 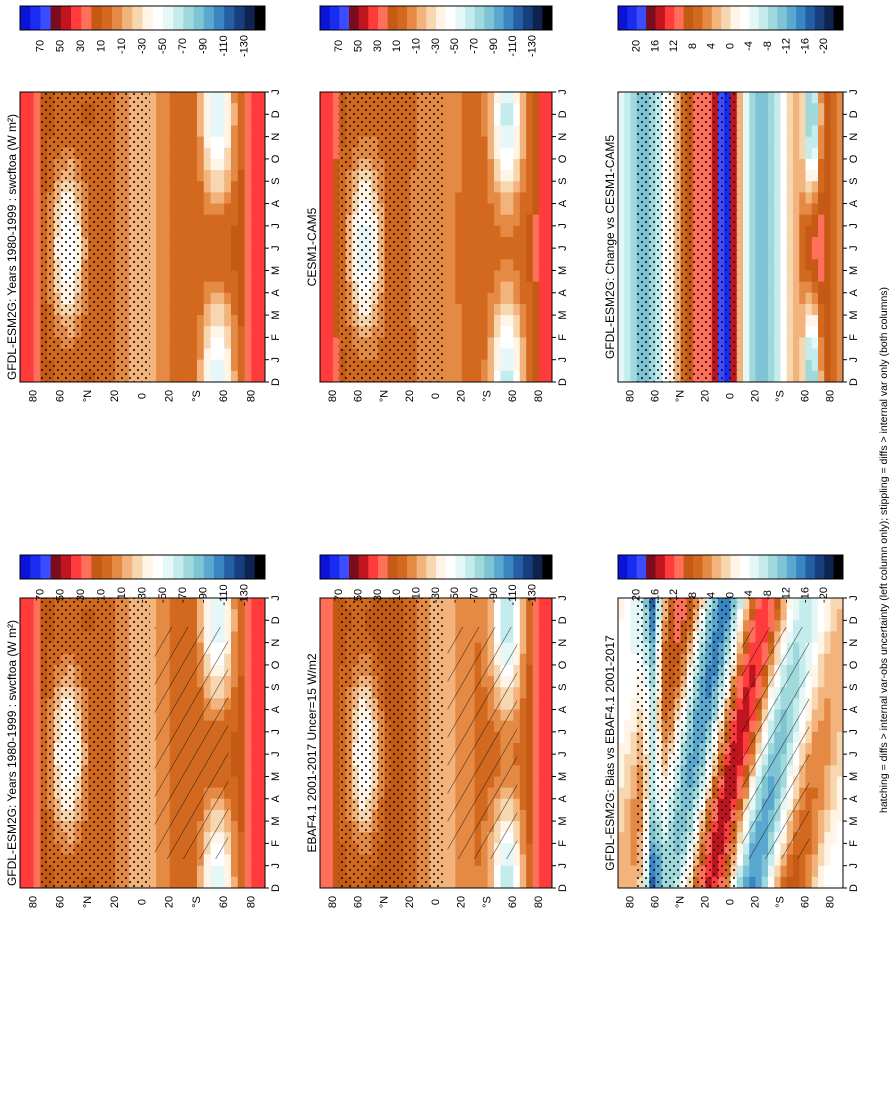 What do you see at coordinates (462, 396) in the screenshot?
I see `latitude-tick-label: 20` at bounding box center [462, 396].